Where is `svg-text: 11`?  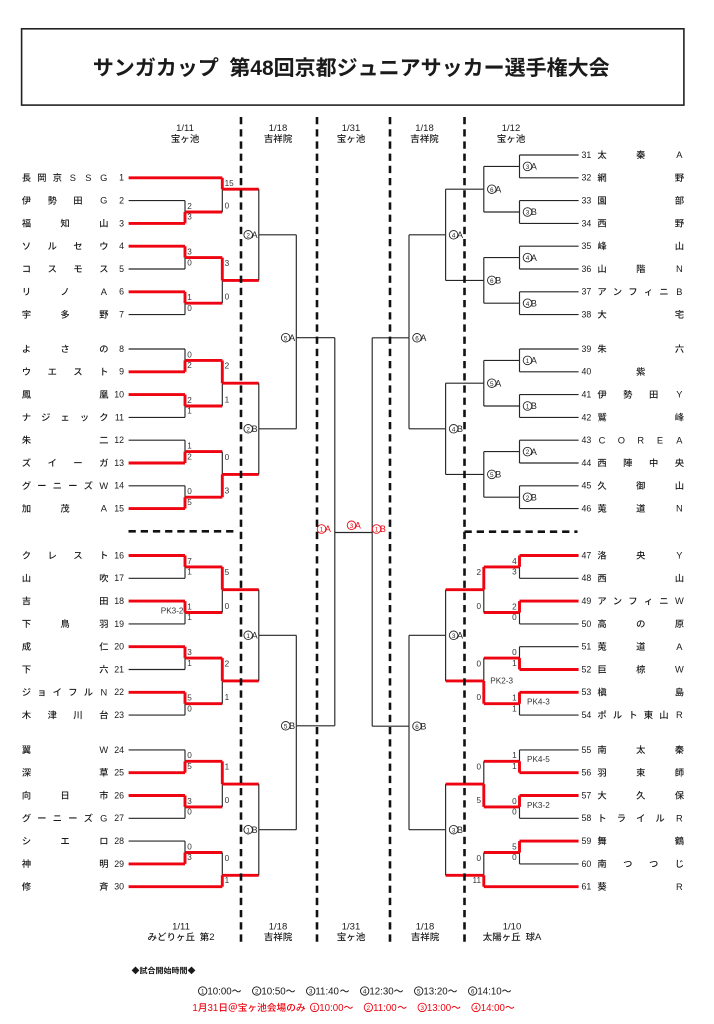
svg-text: 11 is located at coordinates (477, 880).